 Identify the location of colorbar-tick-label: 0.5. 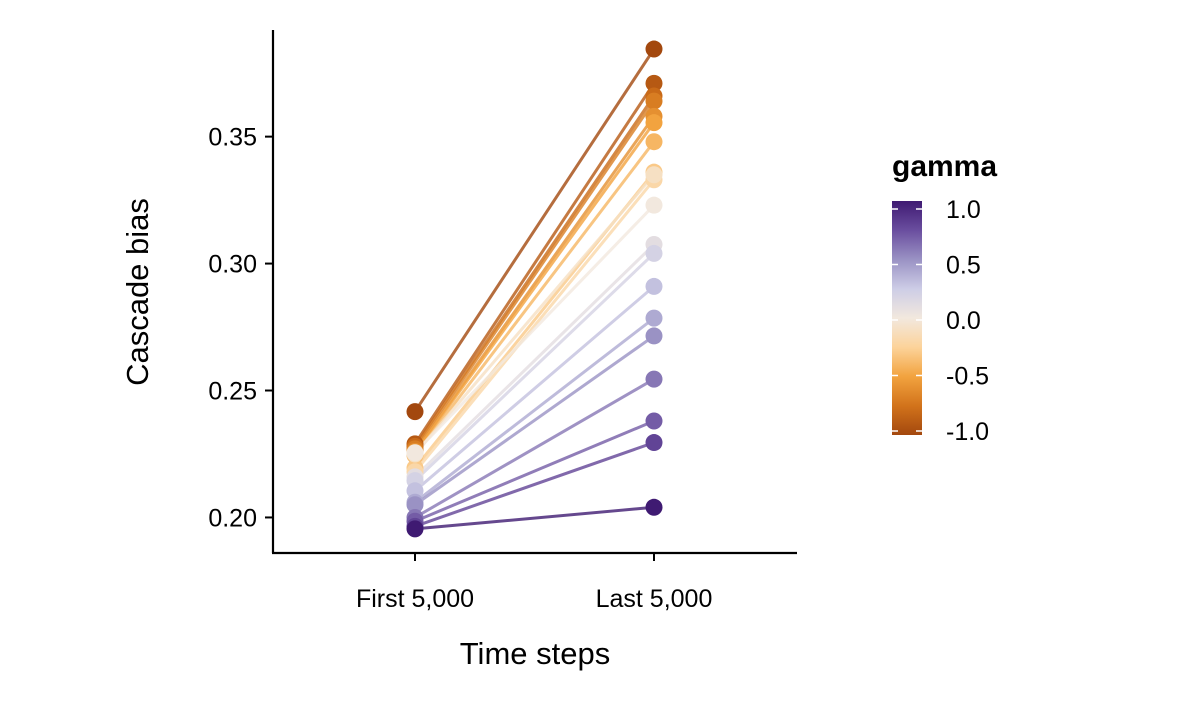
(963, 266).